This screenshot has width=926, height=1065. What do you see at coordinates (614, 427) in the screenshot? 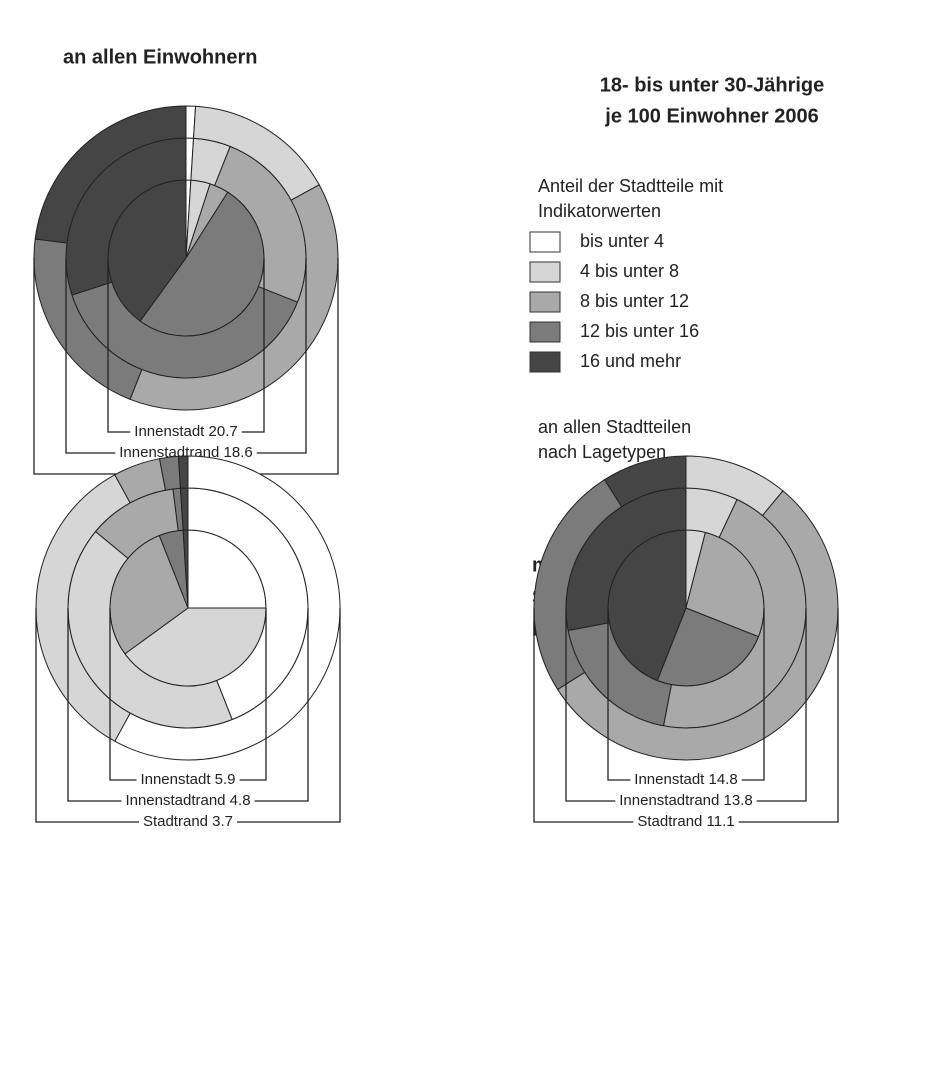
I see `legend-note: an allen Stadtteilen` at bounding box center [614, 427].